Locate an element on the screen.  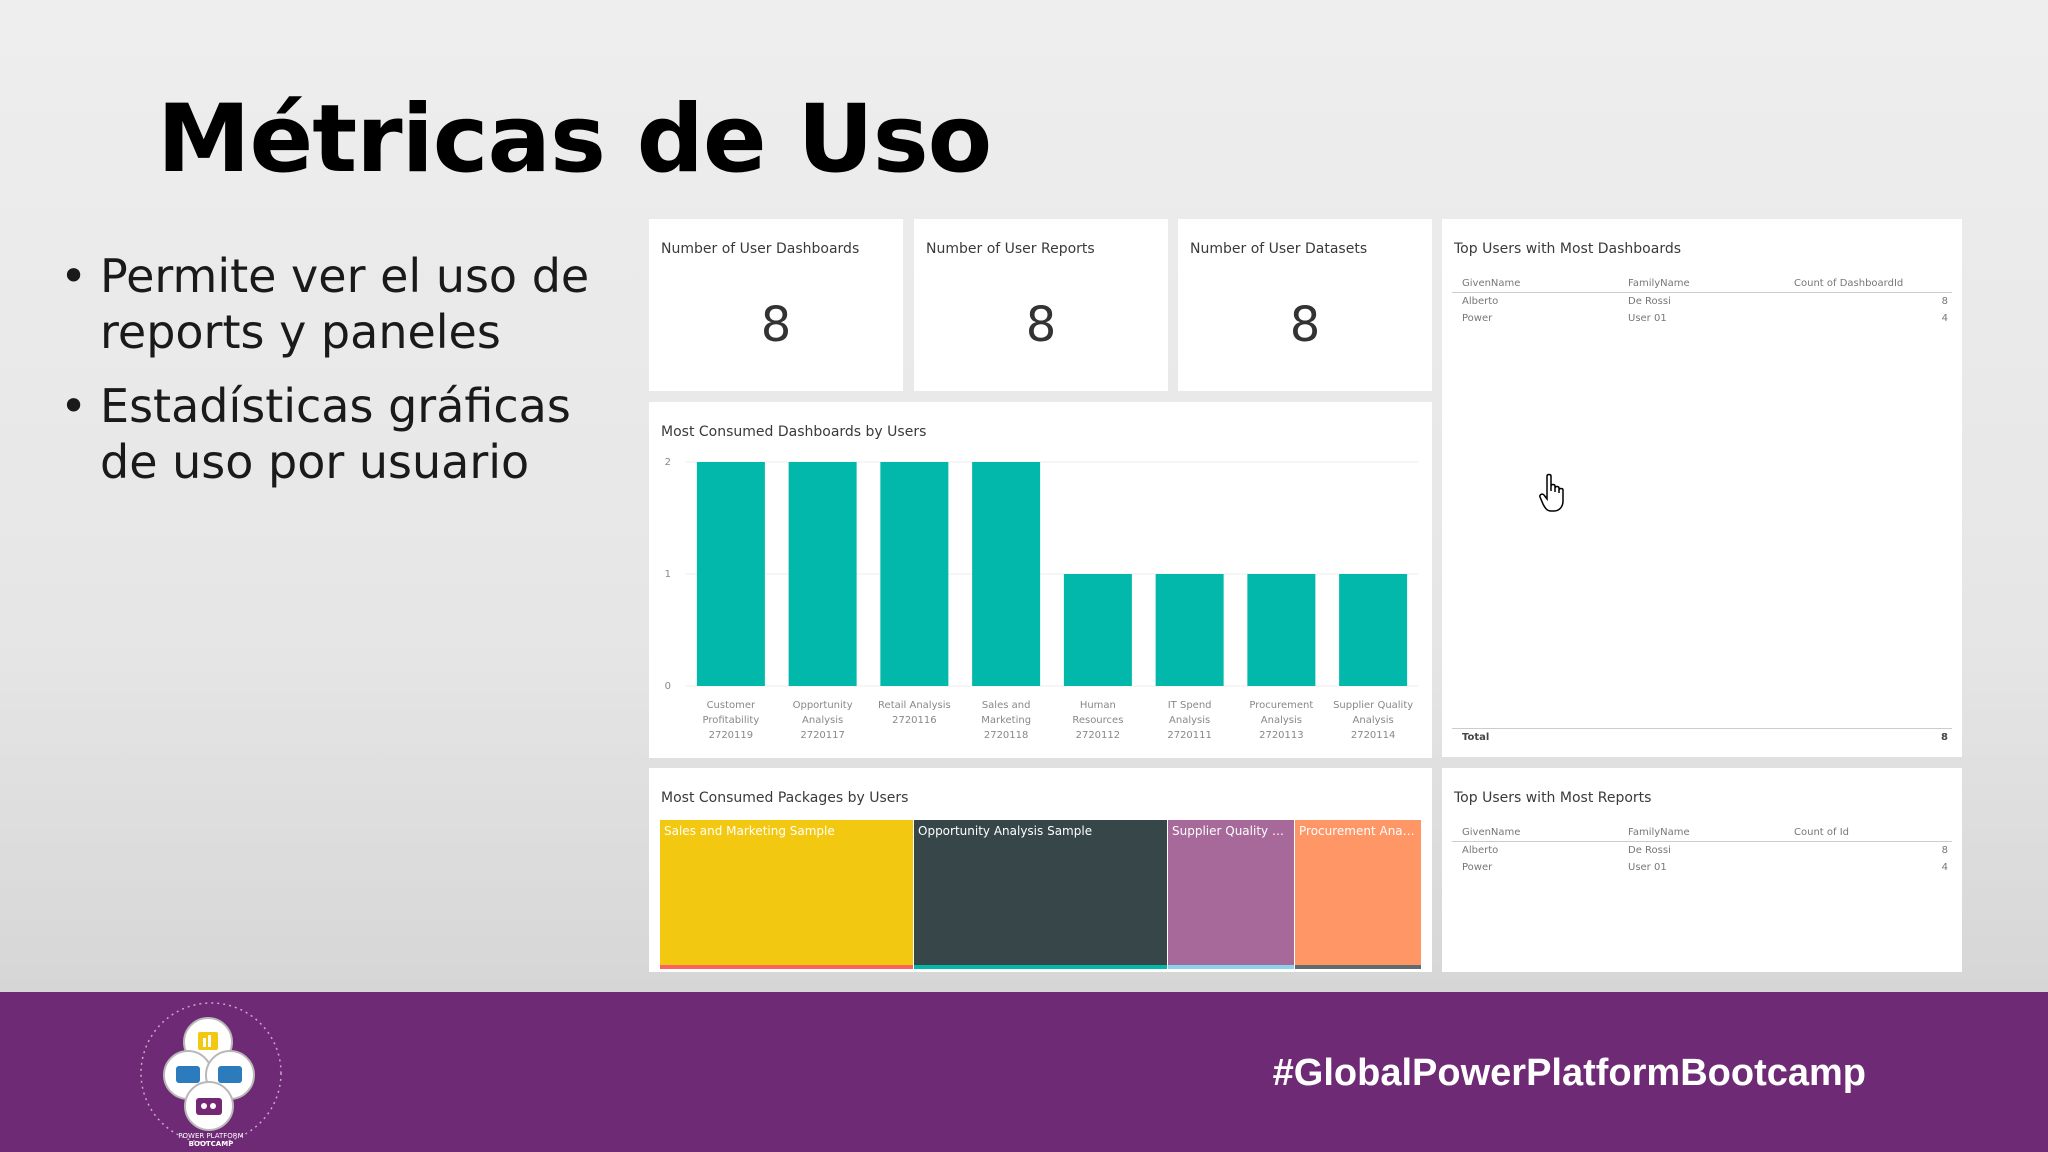
column-header: Count of DashboardId is located at coordinates (1873, 283).